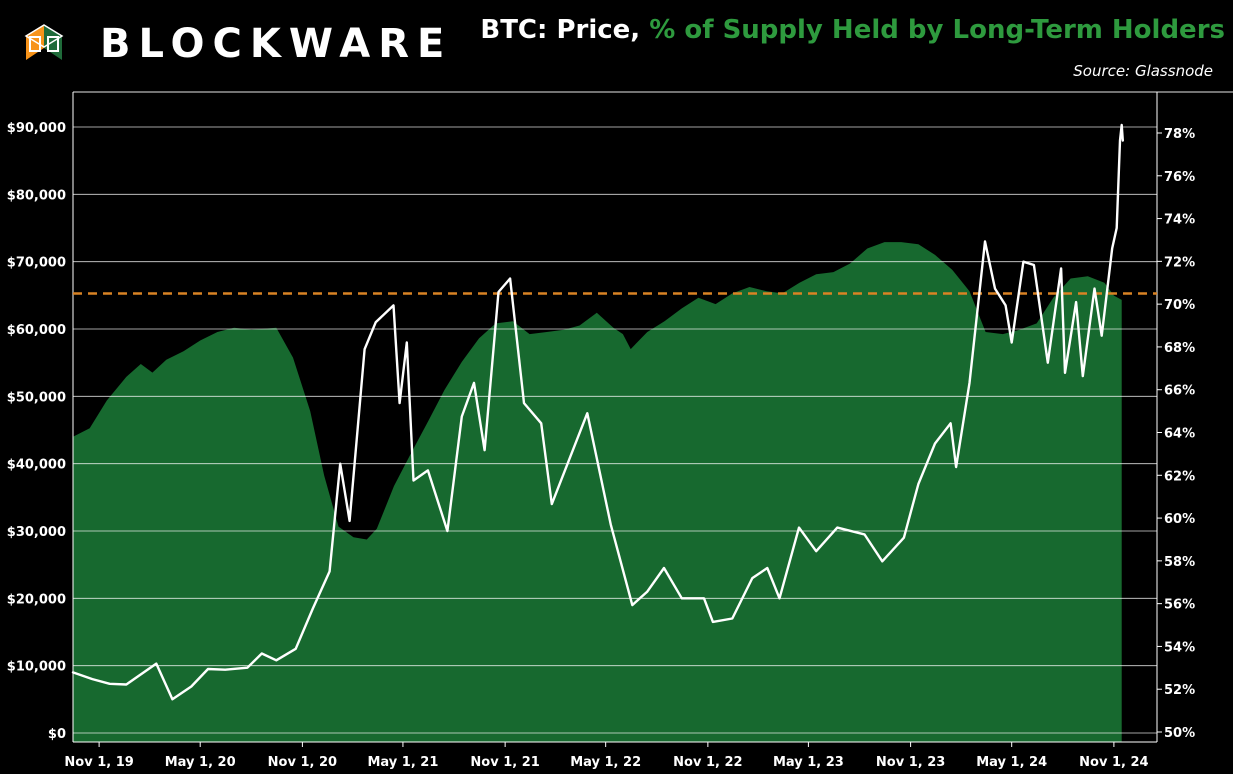 The image size is (1233, 774). Describe the element at coordinates (36, 330) in the screenshot. I see `left-tick-label-6: $60,000` at that location.